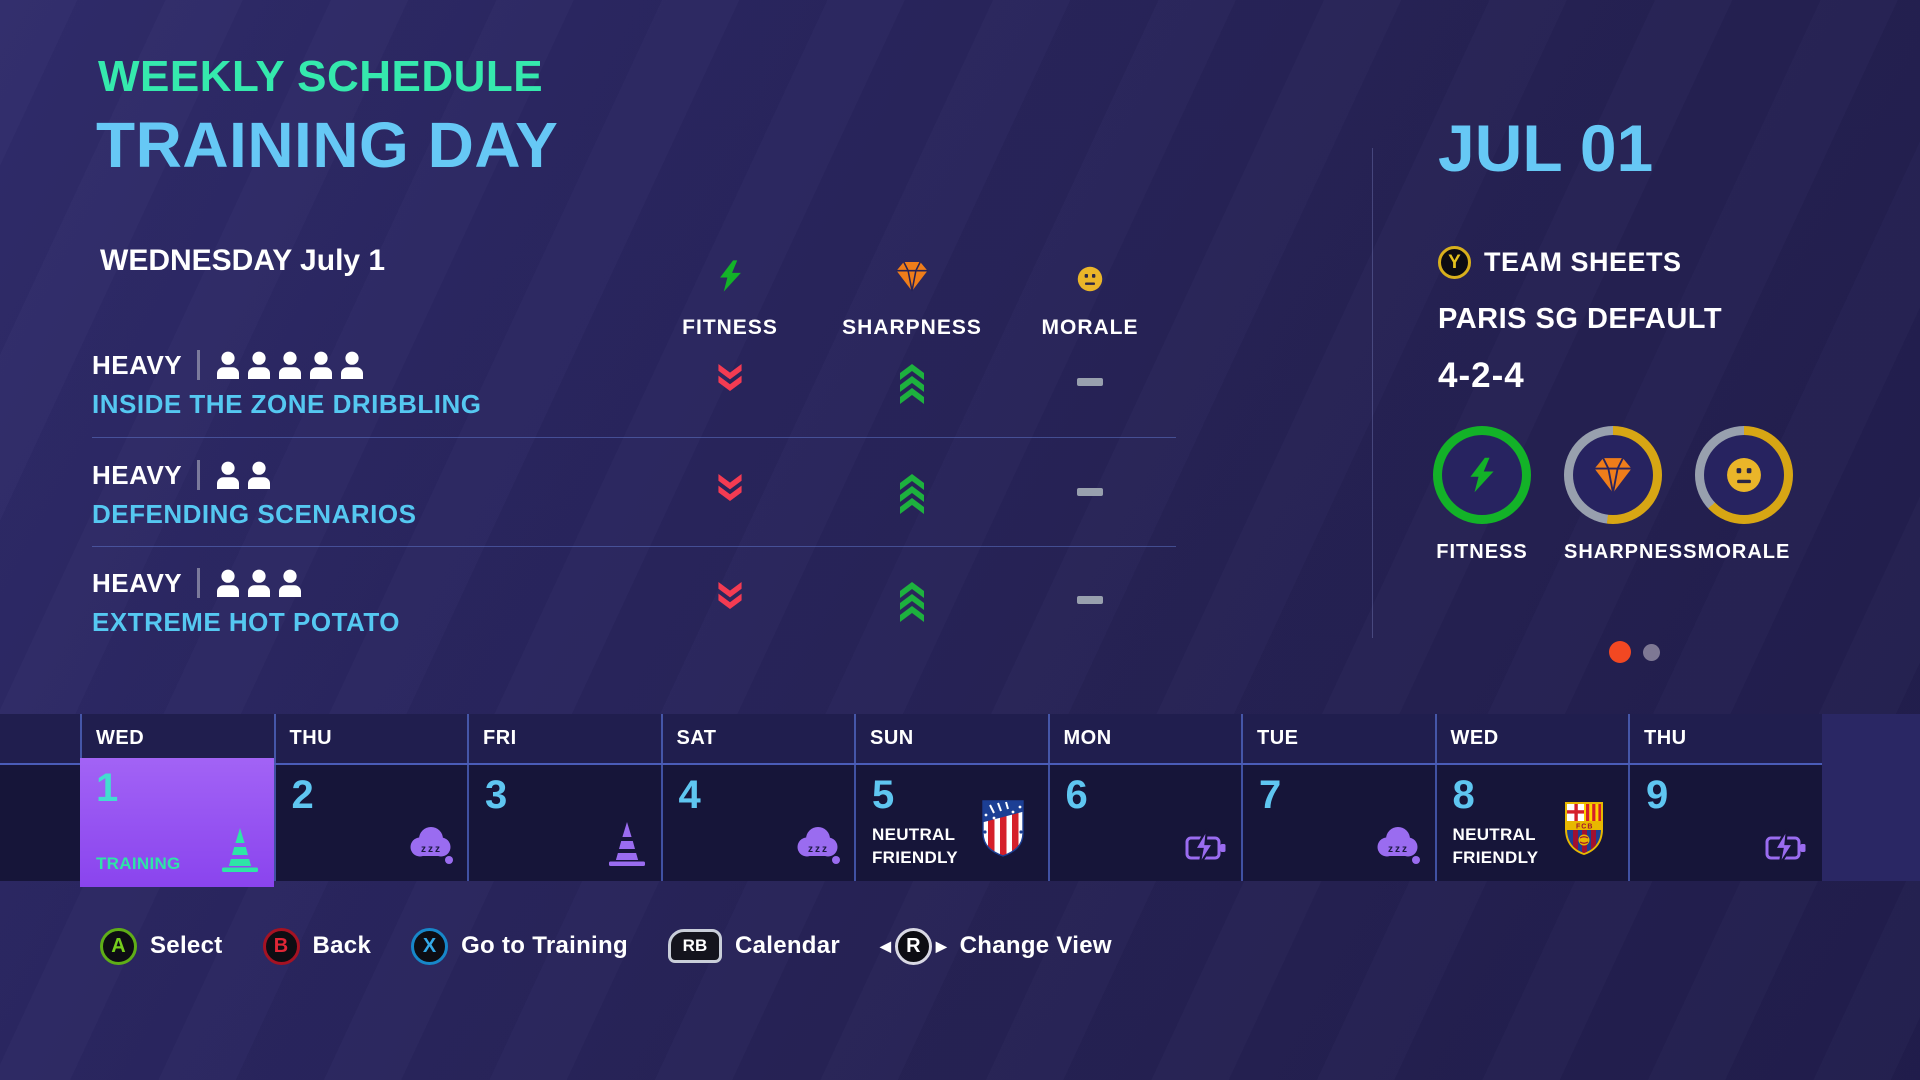  I want to click on day-of-week-label: MON, so click(1087, 738).